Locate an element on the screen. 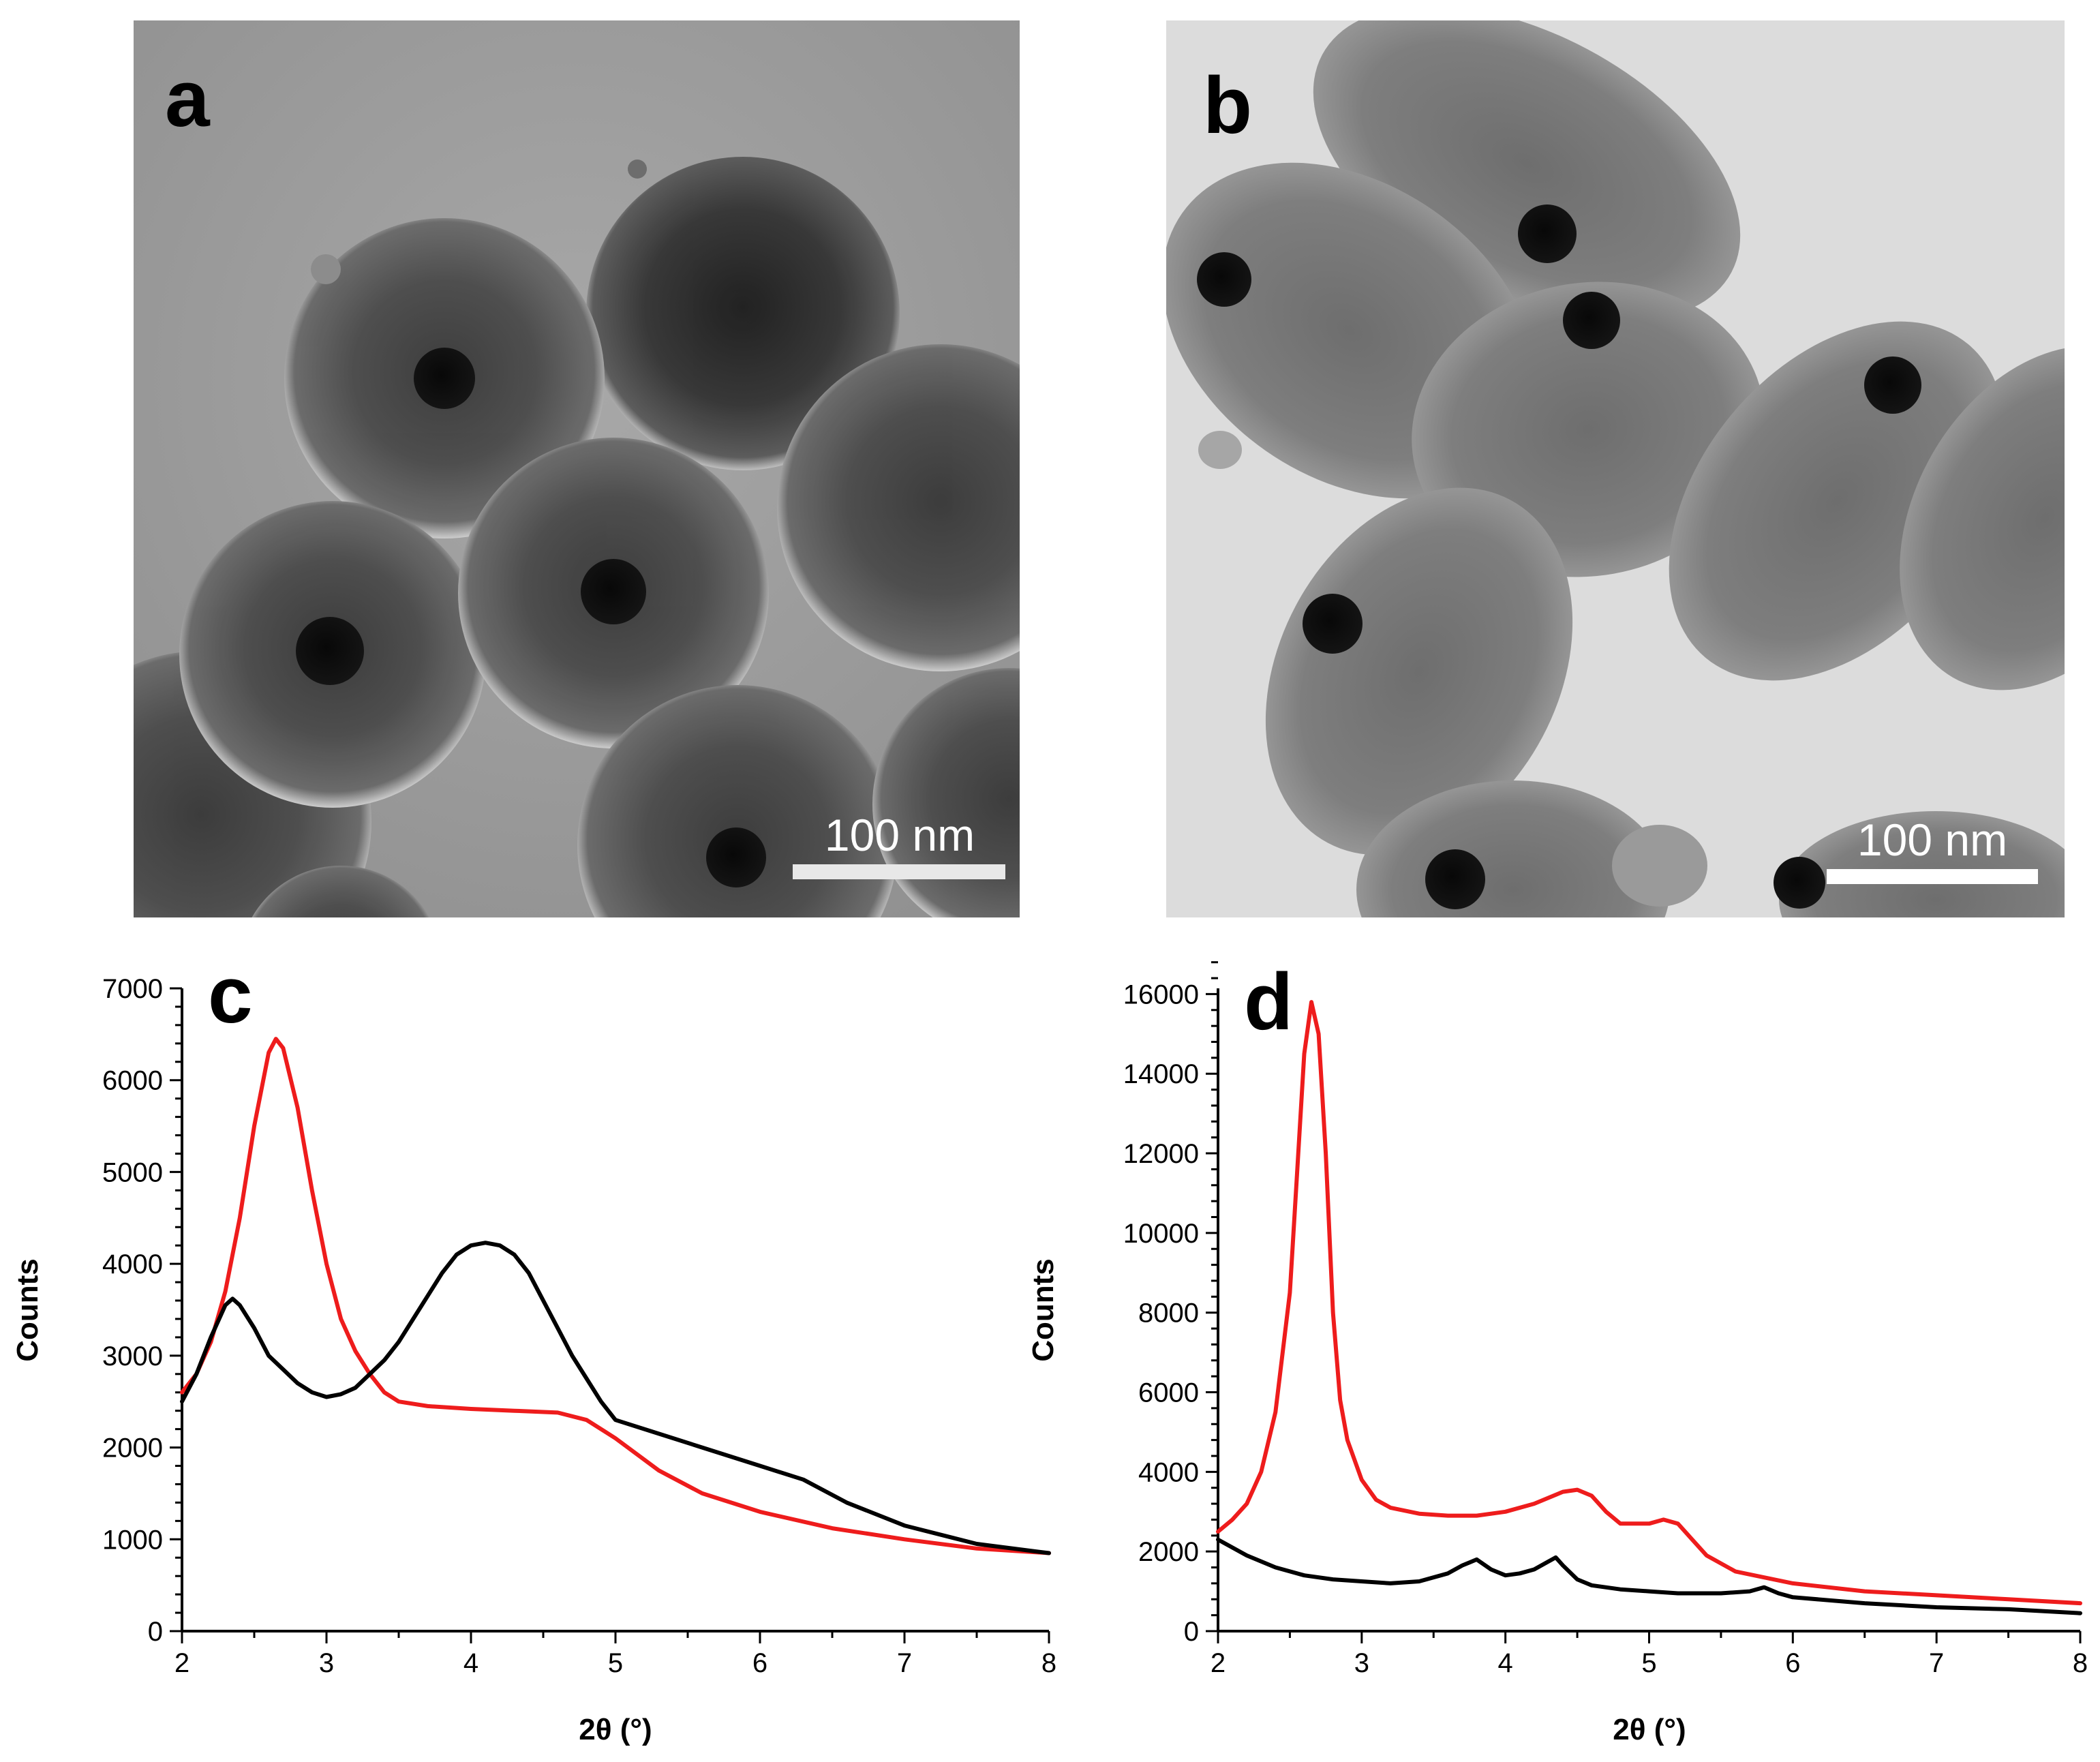  y-tick-label: 7000 is located at coordinates (132, 989).